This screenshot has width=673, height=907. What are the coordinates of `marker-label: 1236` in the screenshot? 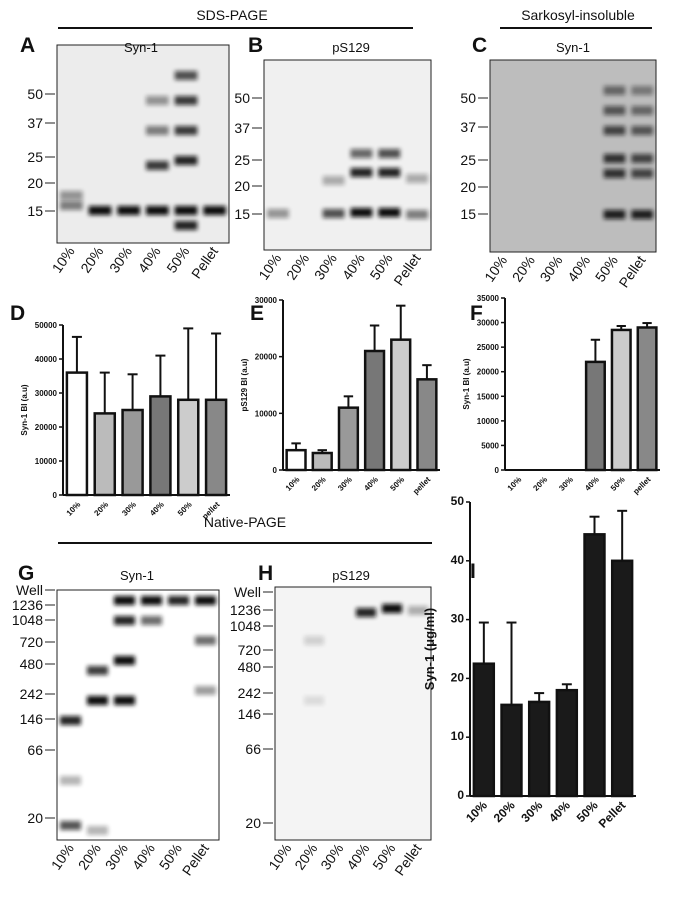 It's located at (245, 610).